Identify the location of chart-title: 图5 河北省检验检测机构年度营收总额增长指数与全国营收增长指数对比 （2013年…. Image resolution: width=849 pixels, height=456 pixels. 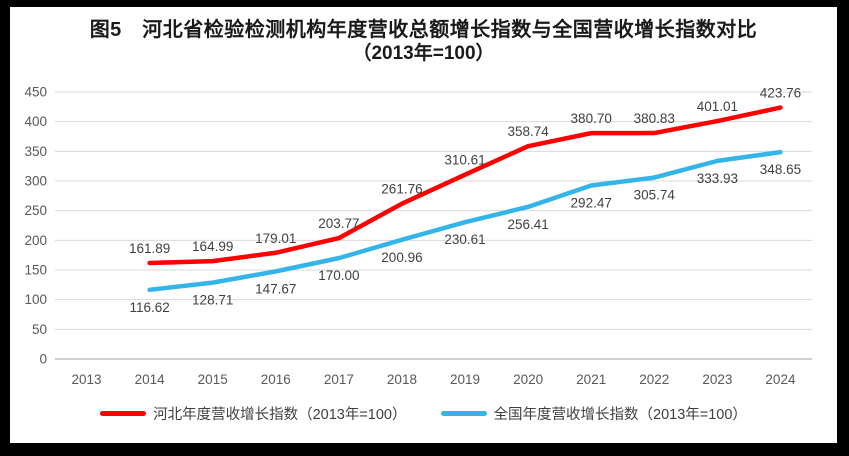
(423, 42).